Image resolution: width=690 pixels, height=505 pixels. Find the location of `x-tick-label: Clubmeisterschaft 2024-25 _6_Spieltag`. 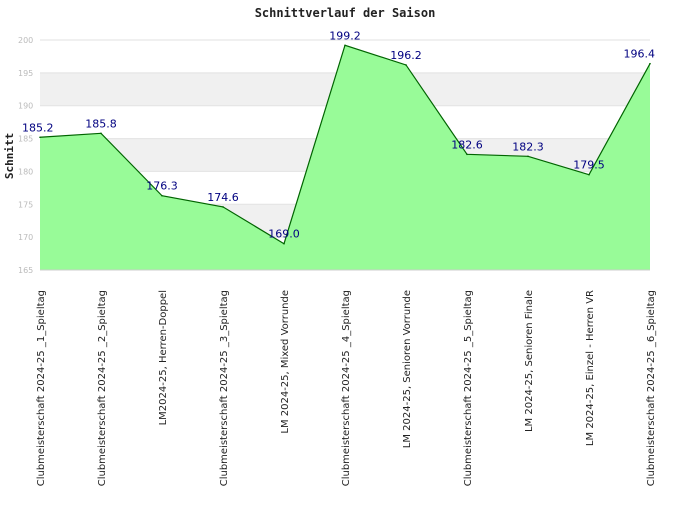

x-tick-label: Clubmeisterschaft 2024-25 _6_Spieltag is located at coordinates (651, 388).